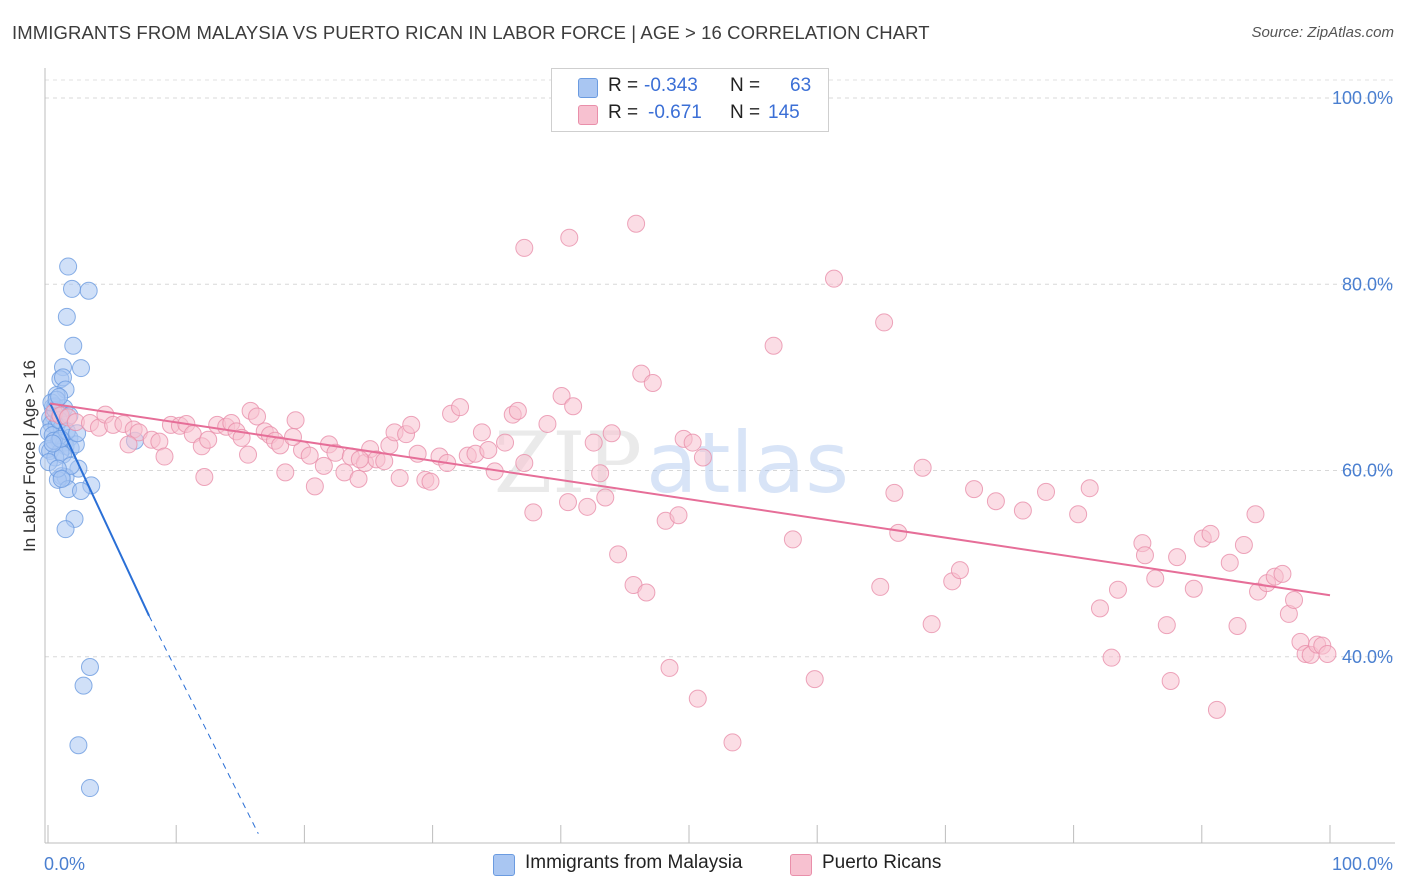 Image resolution: width=1406 pixels, height=892 pixels. I want to click on bottom-legend-label-puerto-rican: Puerto Ricans, so click(882, 862).